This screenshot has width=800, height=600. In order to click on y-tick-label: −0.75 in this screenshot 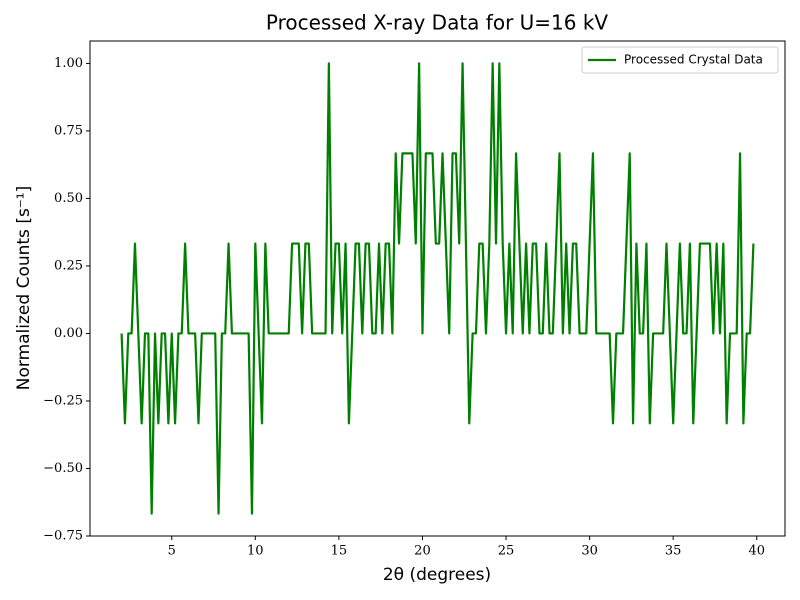, I will do `click(63, 536)`.